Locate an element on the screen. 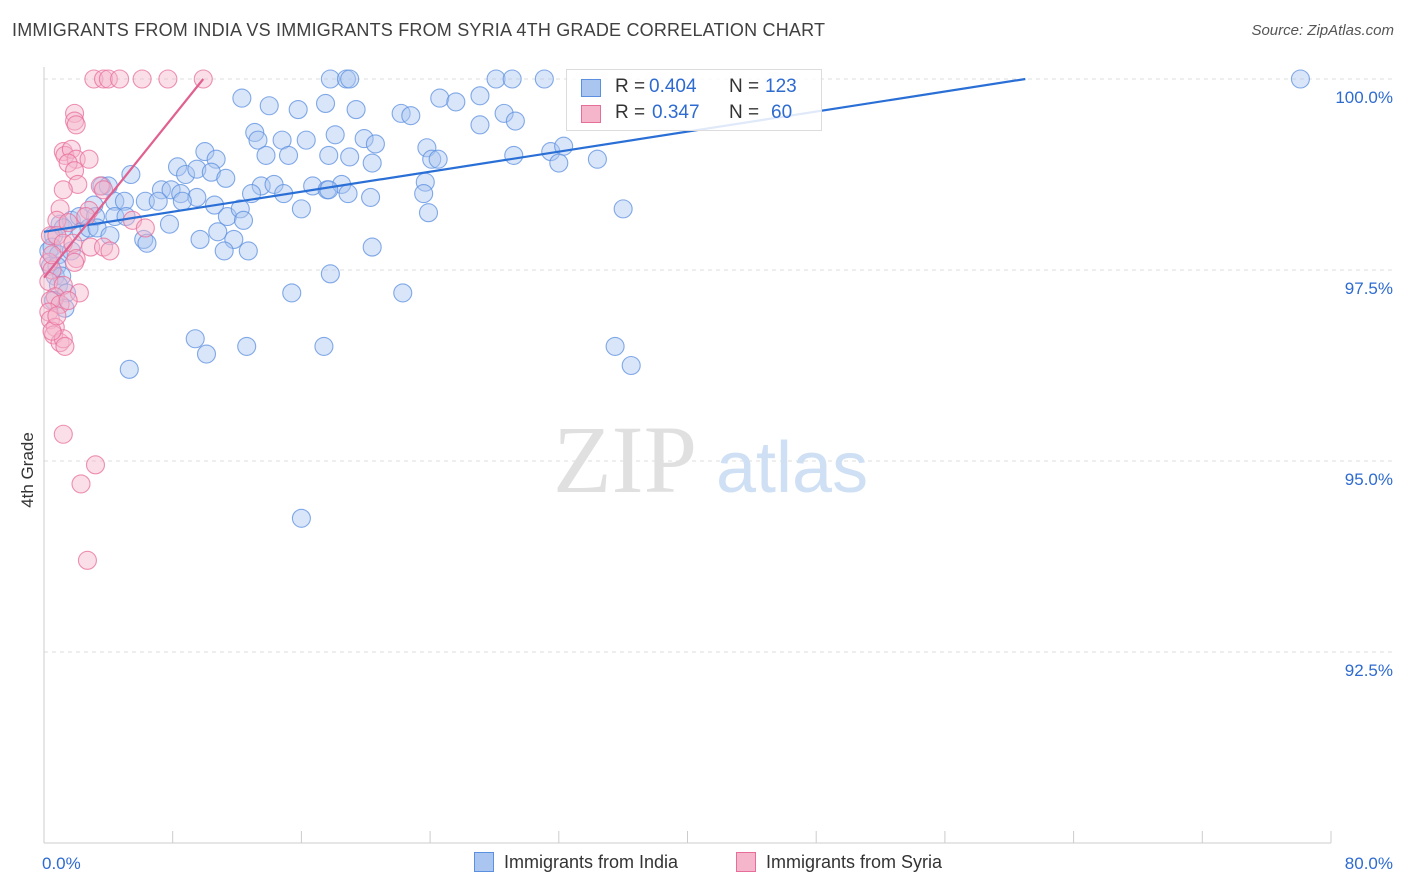  bottom-legend-syria-label: Immigrants from Syria is located at coordinates (854, 862).